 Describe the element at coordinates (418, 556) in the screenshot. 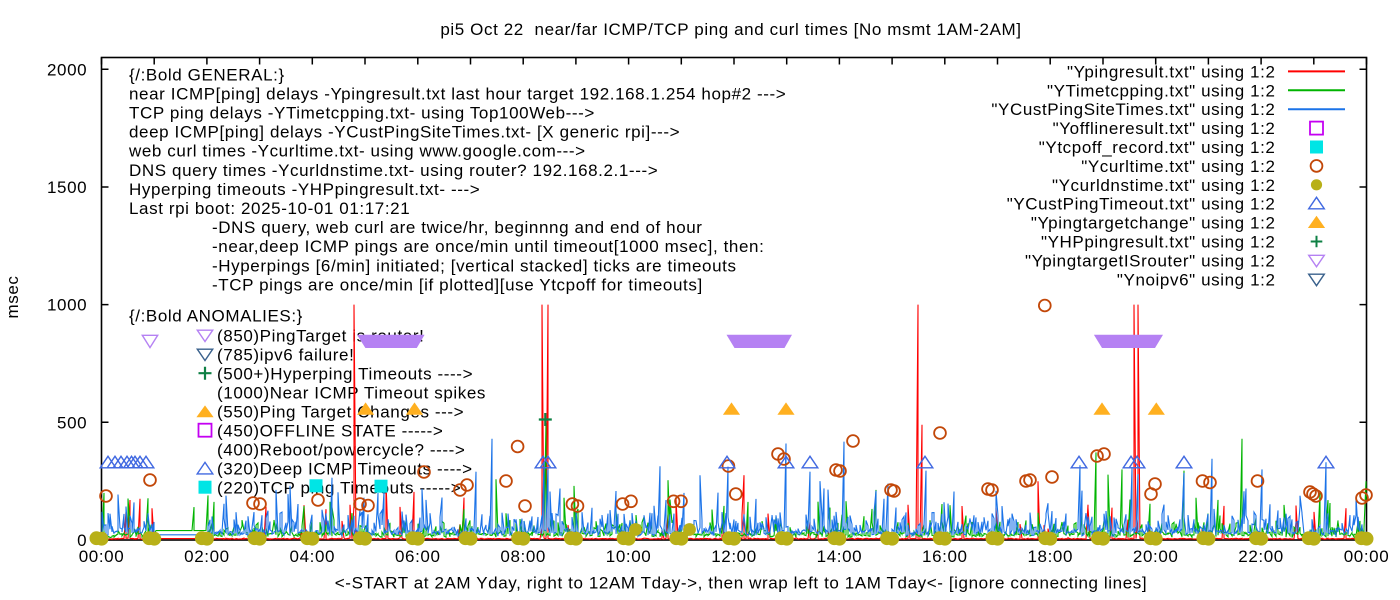

I see `svg-text: 06:00` at that location.